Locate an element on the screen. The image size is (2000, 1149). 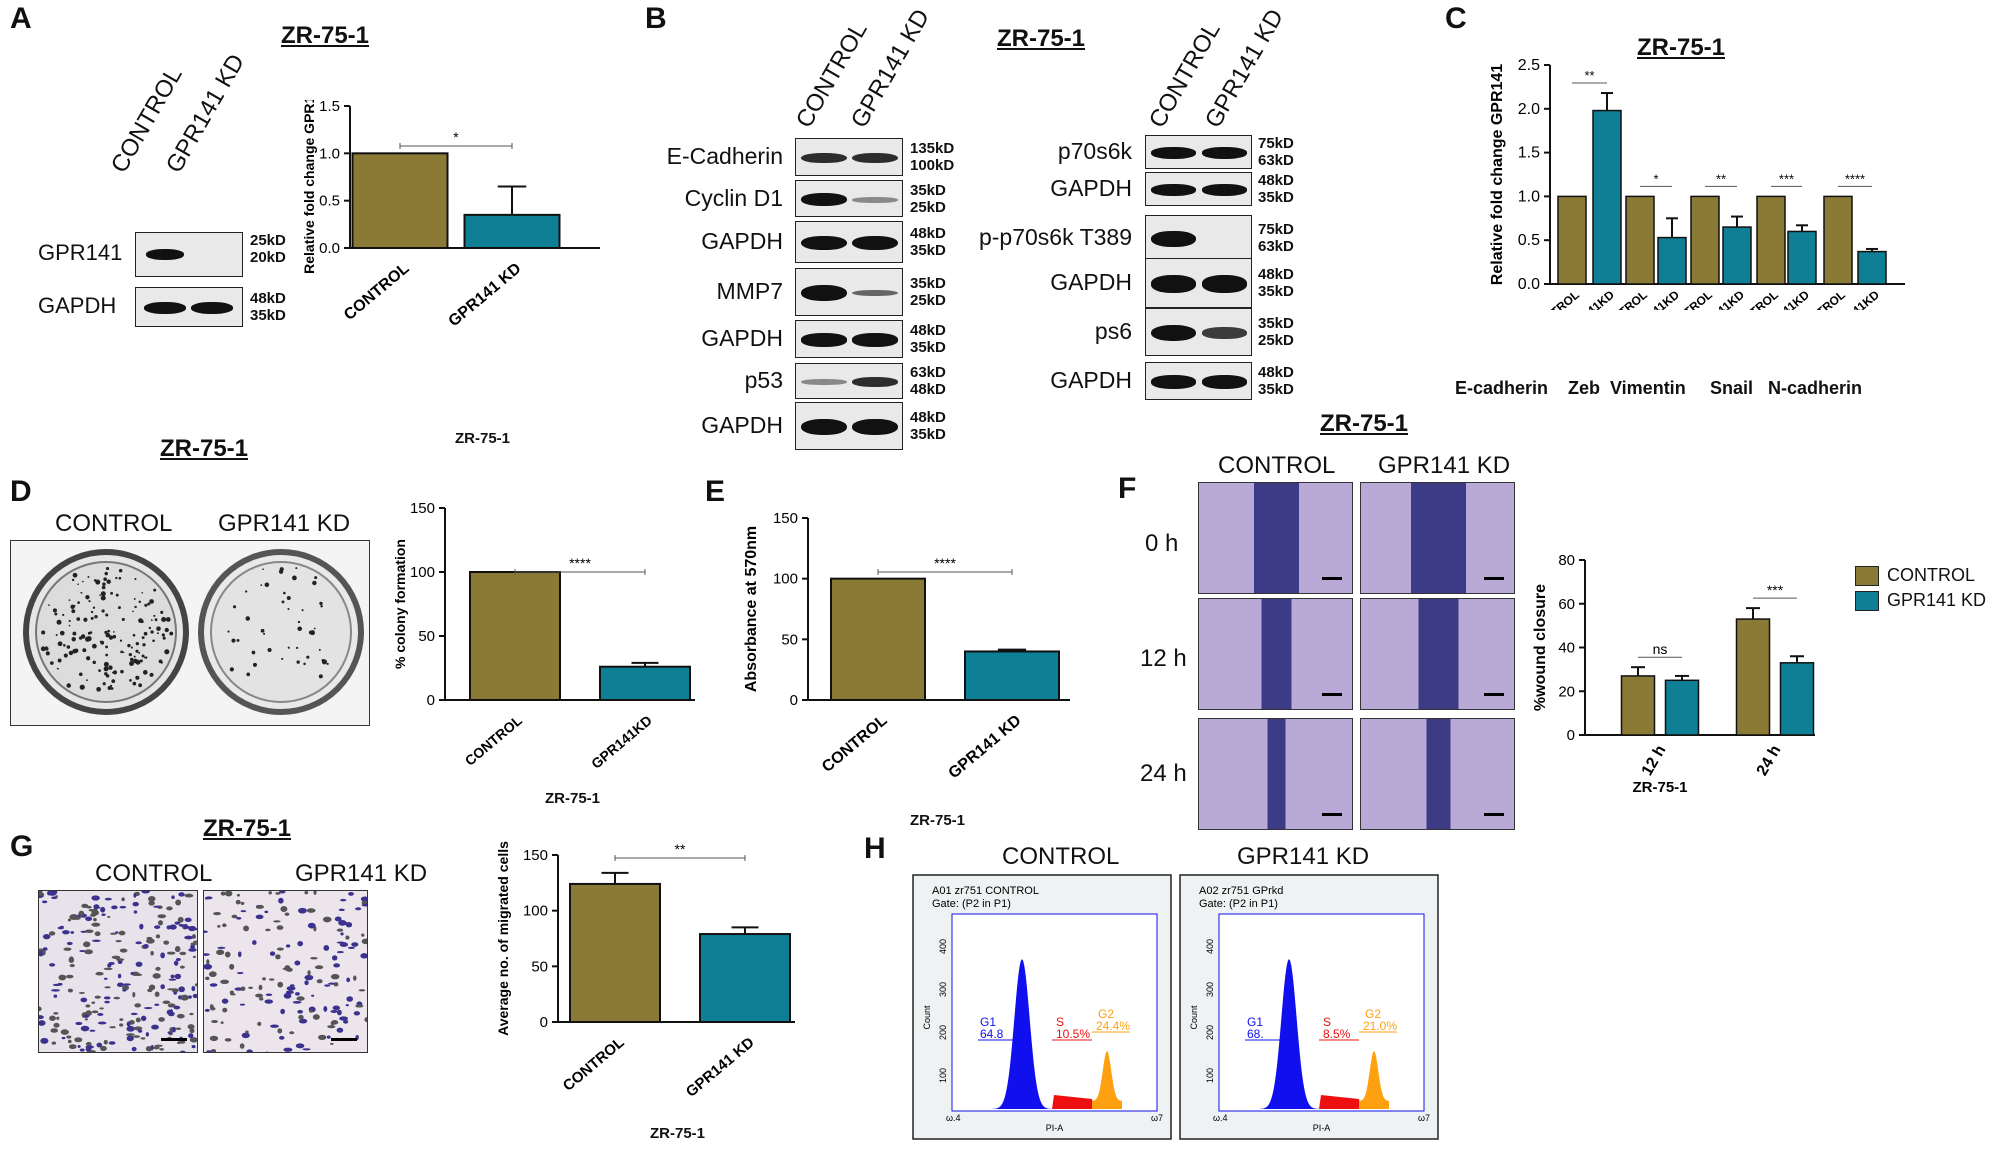
wound-image is located at coordinates (1437, 538).